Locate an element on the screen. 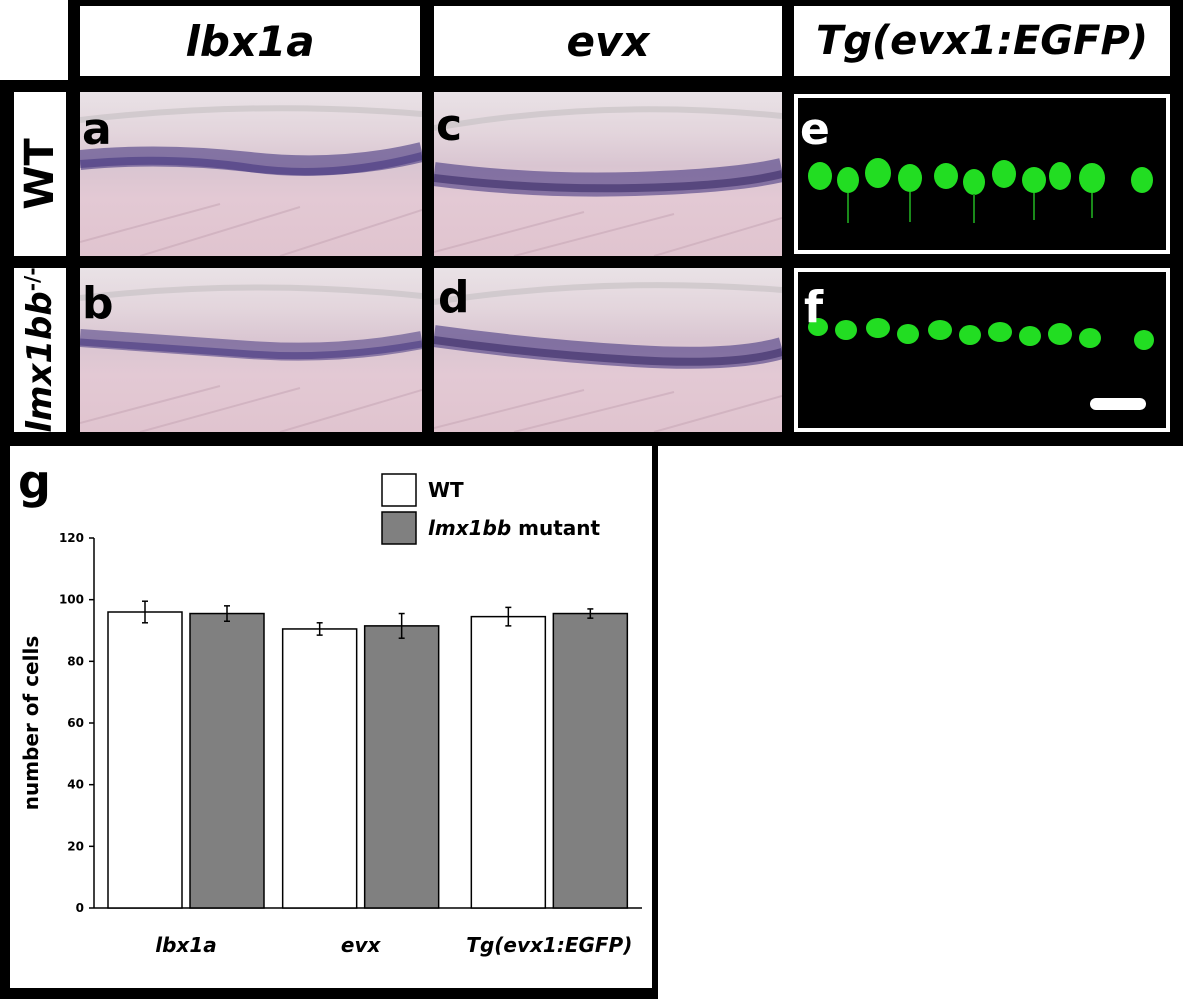 The width and height of the screenshot is (1183, 999). x-tick-label: evx is located at coordinates (361, 945).